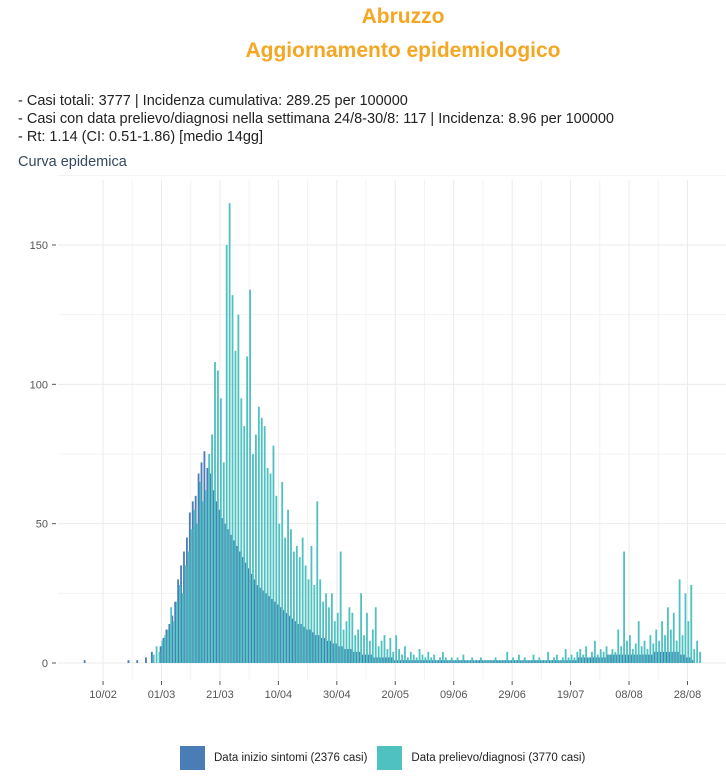  Describe the element at coordinates (688, 695) in the screenshot. I see `x-tick-label: 28/08` at that location.